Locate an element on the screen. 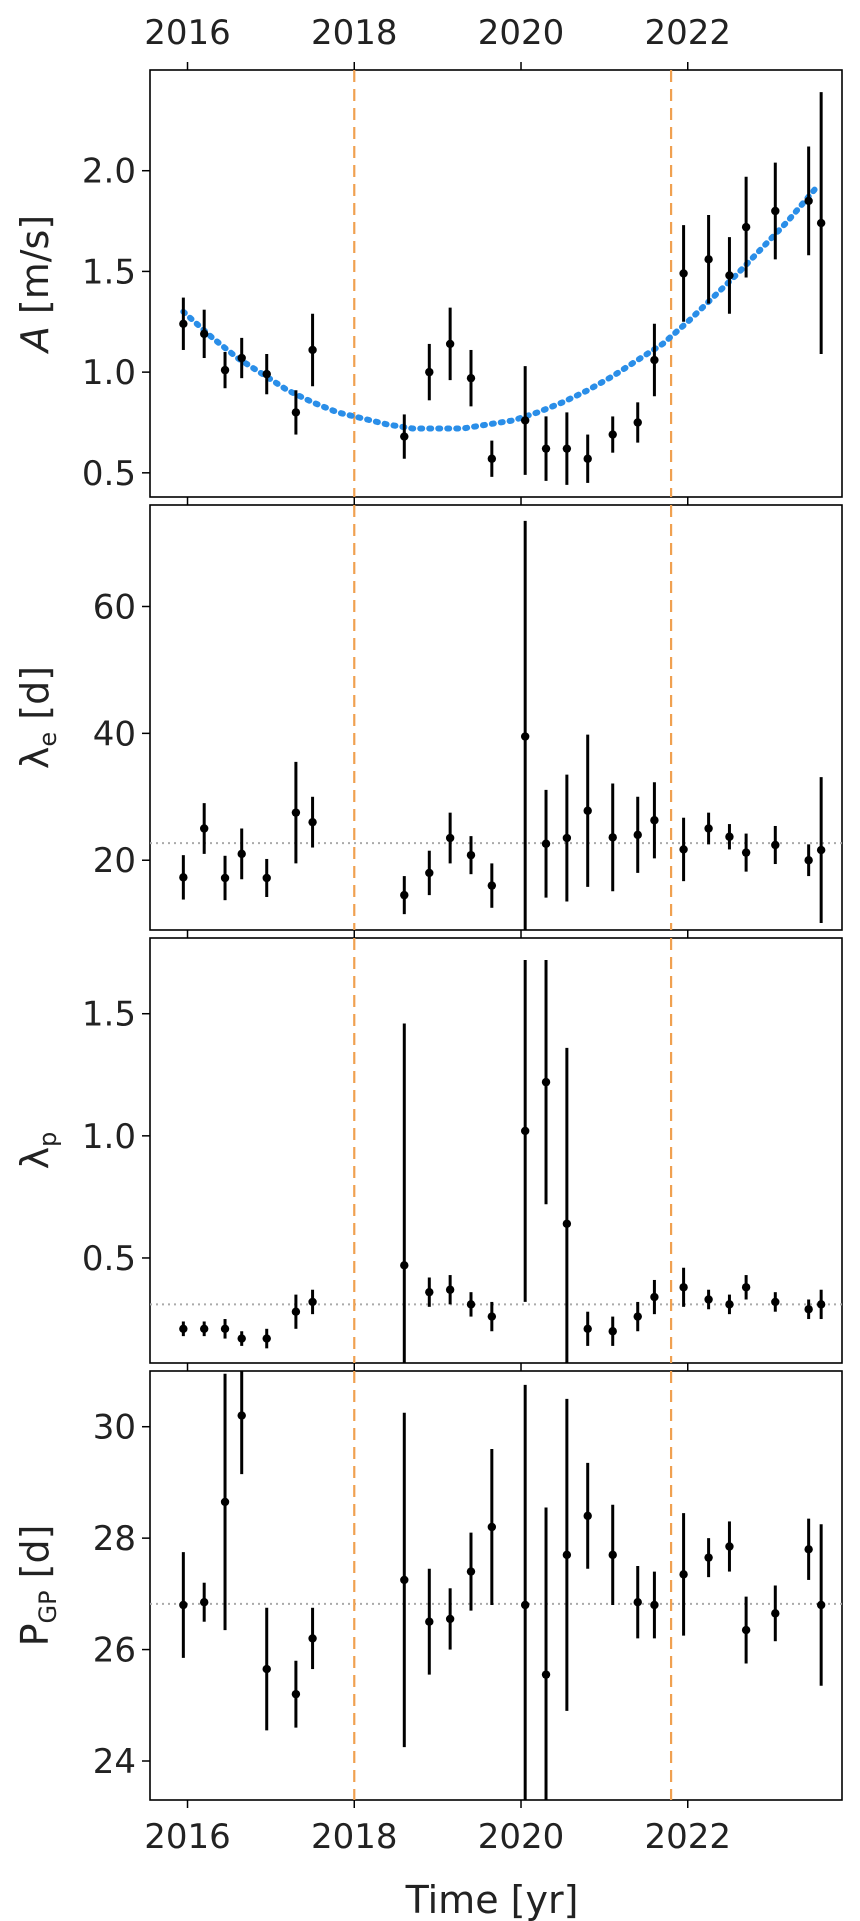  y-axis-label-subscript: e is located at coordinates (48, 739).